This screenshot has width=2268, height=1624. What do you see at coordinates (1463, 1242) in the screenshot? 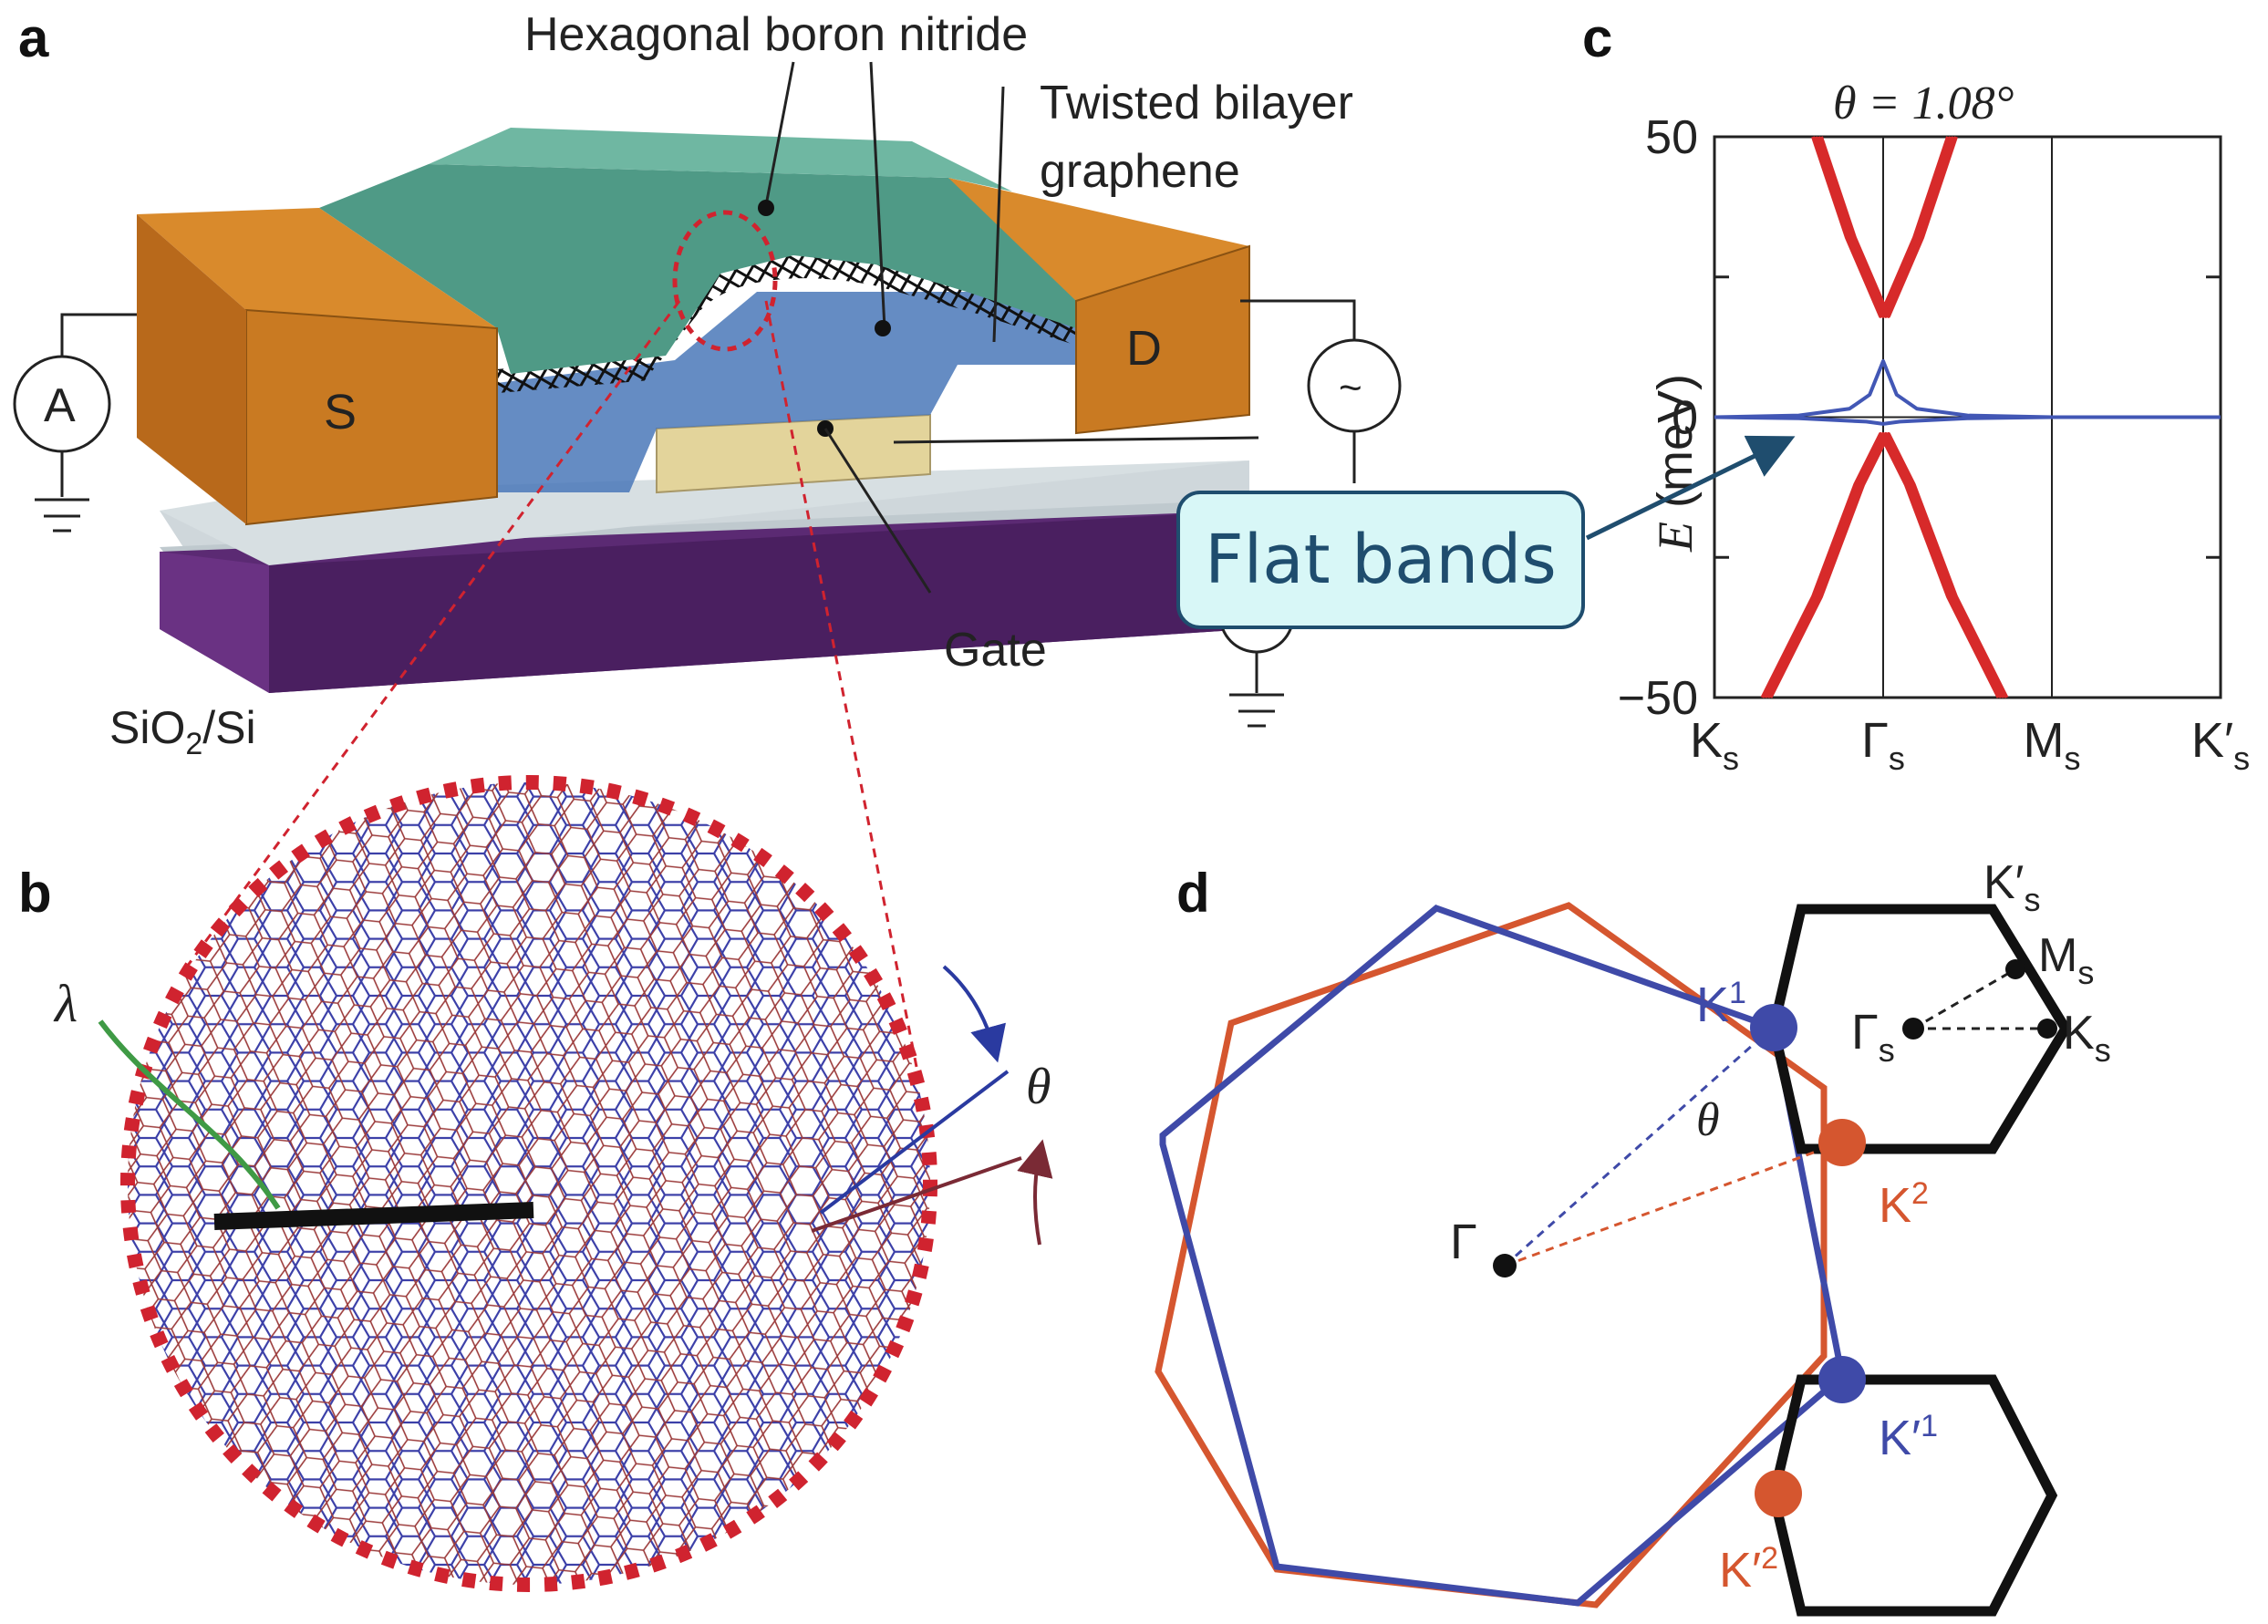
I see `gamma-label: Γ` at bounding box center [1463, 1242].